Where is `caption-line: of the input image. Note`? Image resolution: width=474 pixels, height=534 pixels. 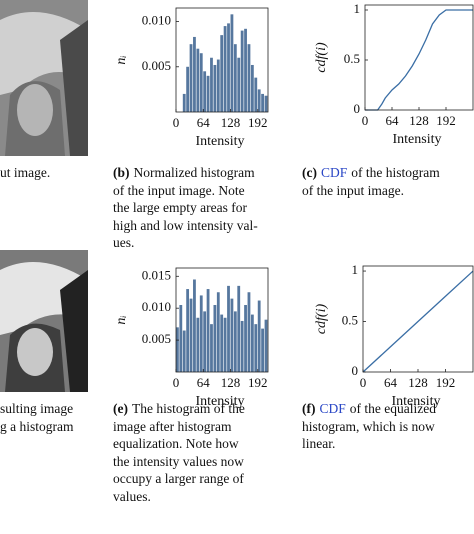
caption-line: of the input image. Note is located at coordinates (179, 190).